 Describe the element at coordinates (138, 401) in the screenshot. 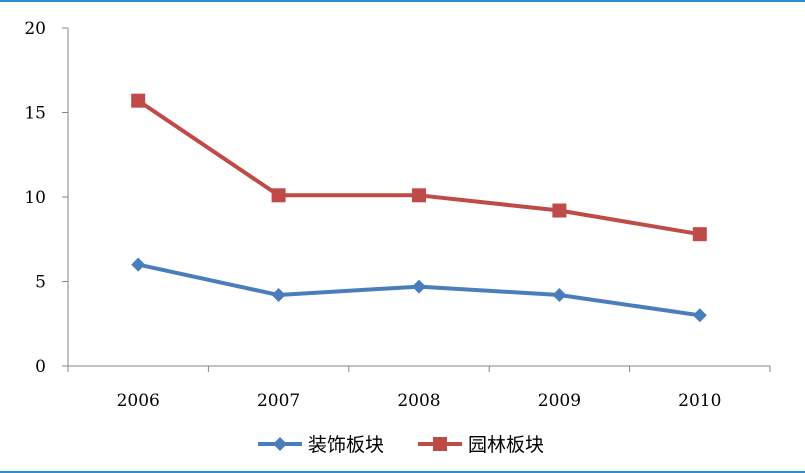

I see `x-tick-label: 2006` at that location.